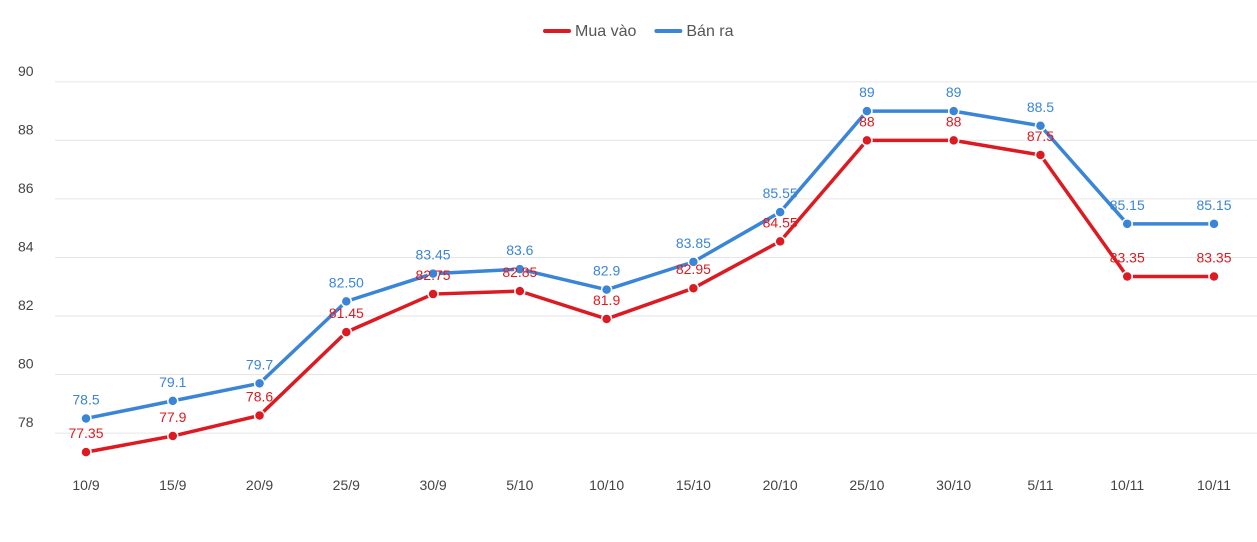 This screenshot has height=542, width=1257. I want to click on series-mua-vao-data-label: 81.9, so click(606, 300).